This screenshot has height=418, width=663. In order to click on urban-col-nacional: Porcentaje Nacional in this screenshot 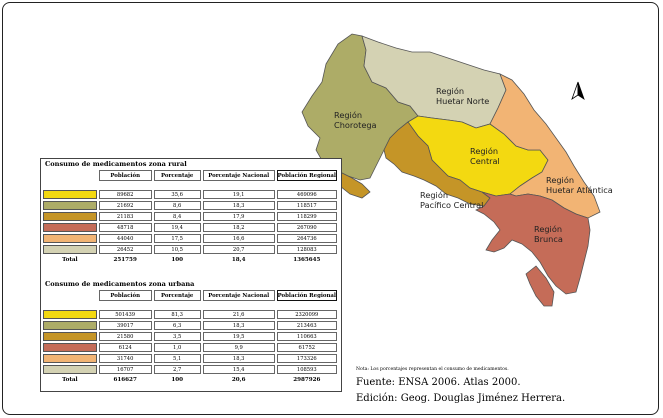, I will do `click(238, 295)`.